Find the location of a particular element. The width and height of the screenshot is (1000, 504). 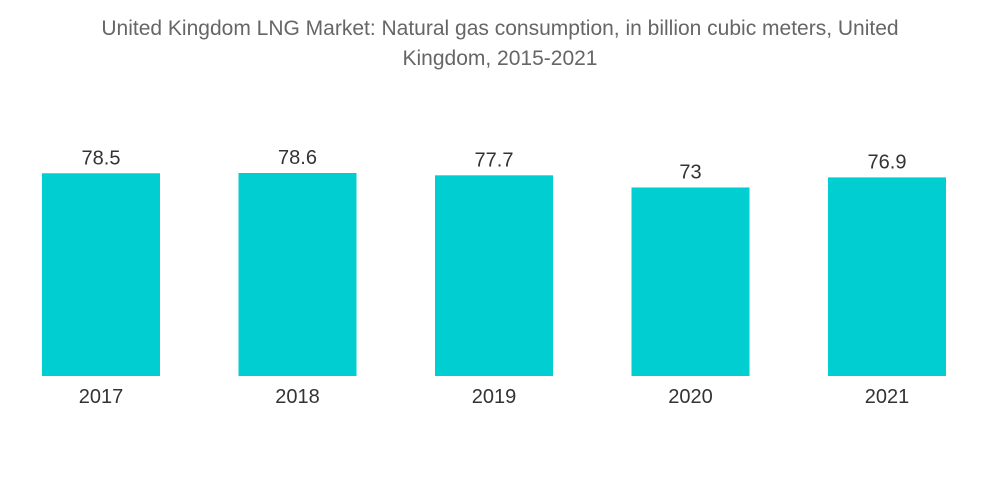

x-tick-label-2017: 2017 is located at coordinates (101, 397).